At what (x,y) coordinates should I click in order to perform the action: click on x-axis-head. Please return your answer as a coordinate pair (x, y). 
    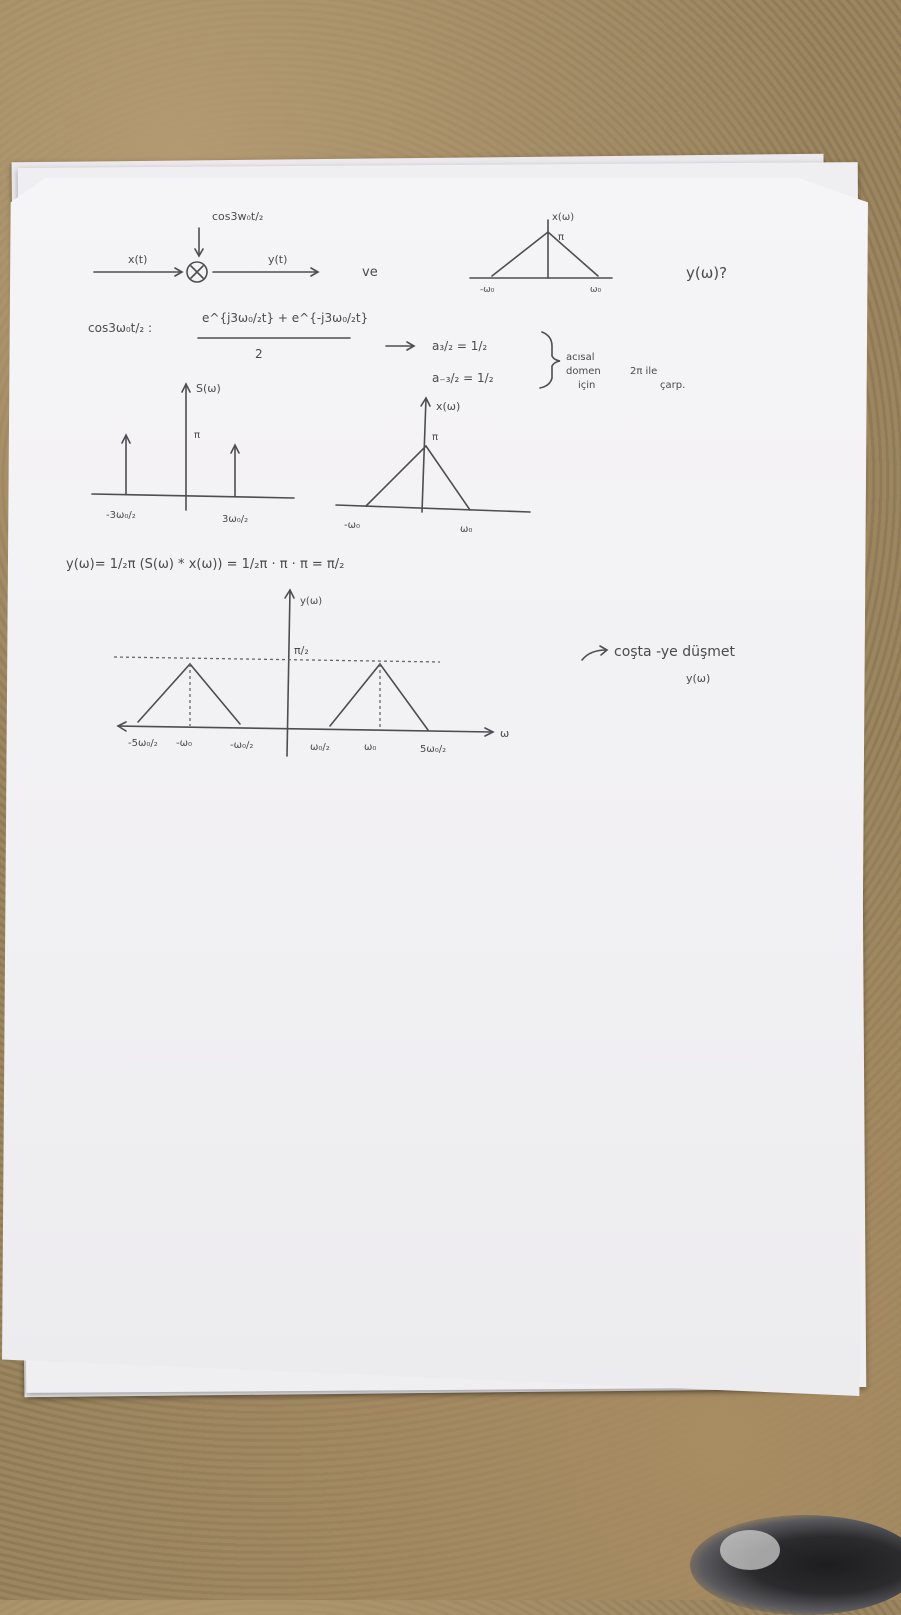
    Looking at the image, I should click on (425, 401).